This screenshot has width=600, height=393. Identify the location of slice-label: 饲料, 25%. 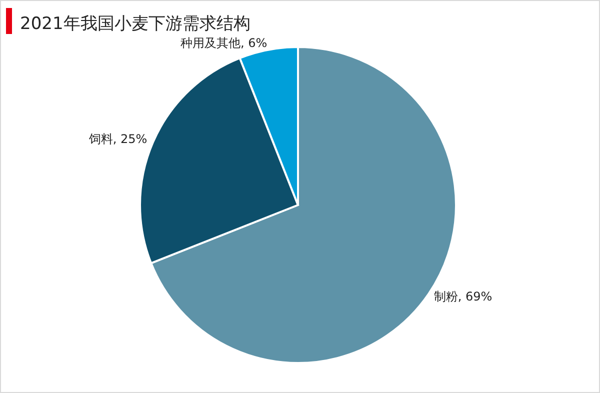
(118, 139).